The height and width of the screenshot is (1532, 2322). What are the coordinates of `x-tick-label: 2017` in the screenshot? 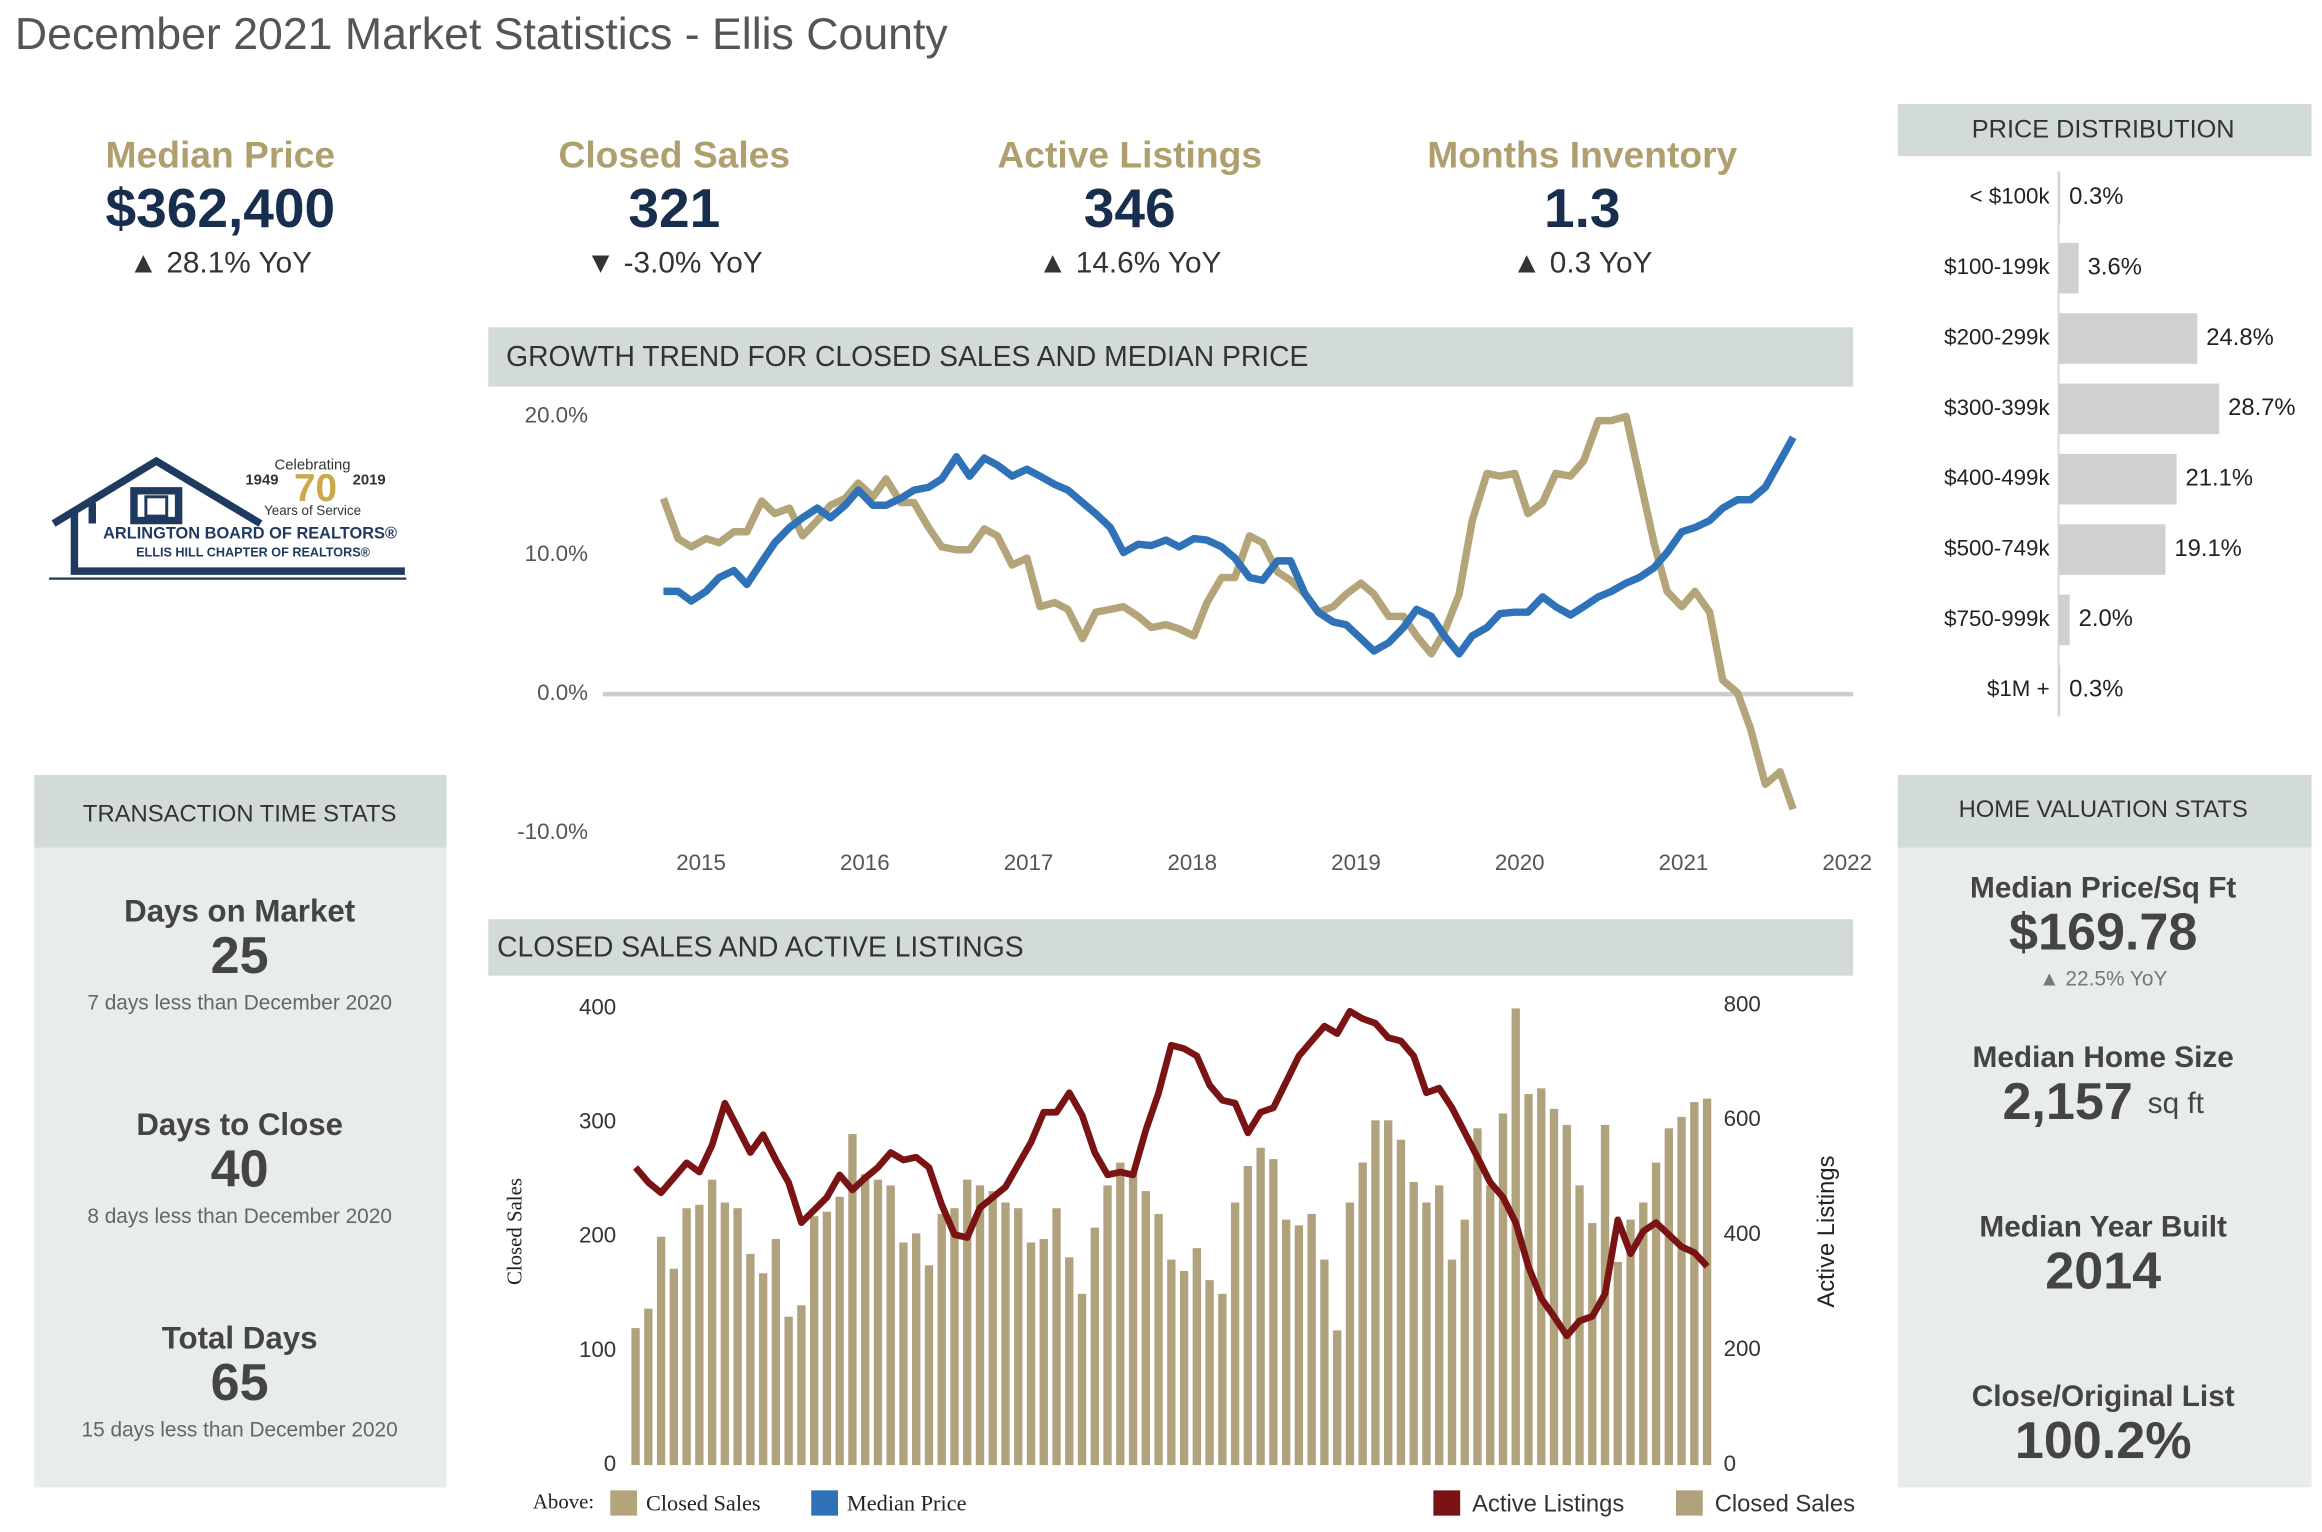 It's located at (1029, 862).